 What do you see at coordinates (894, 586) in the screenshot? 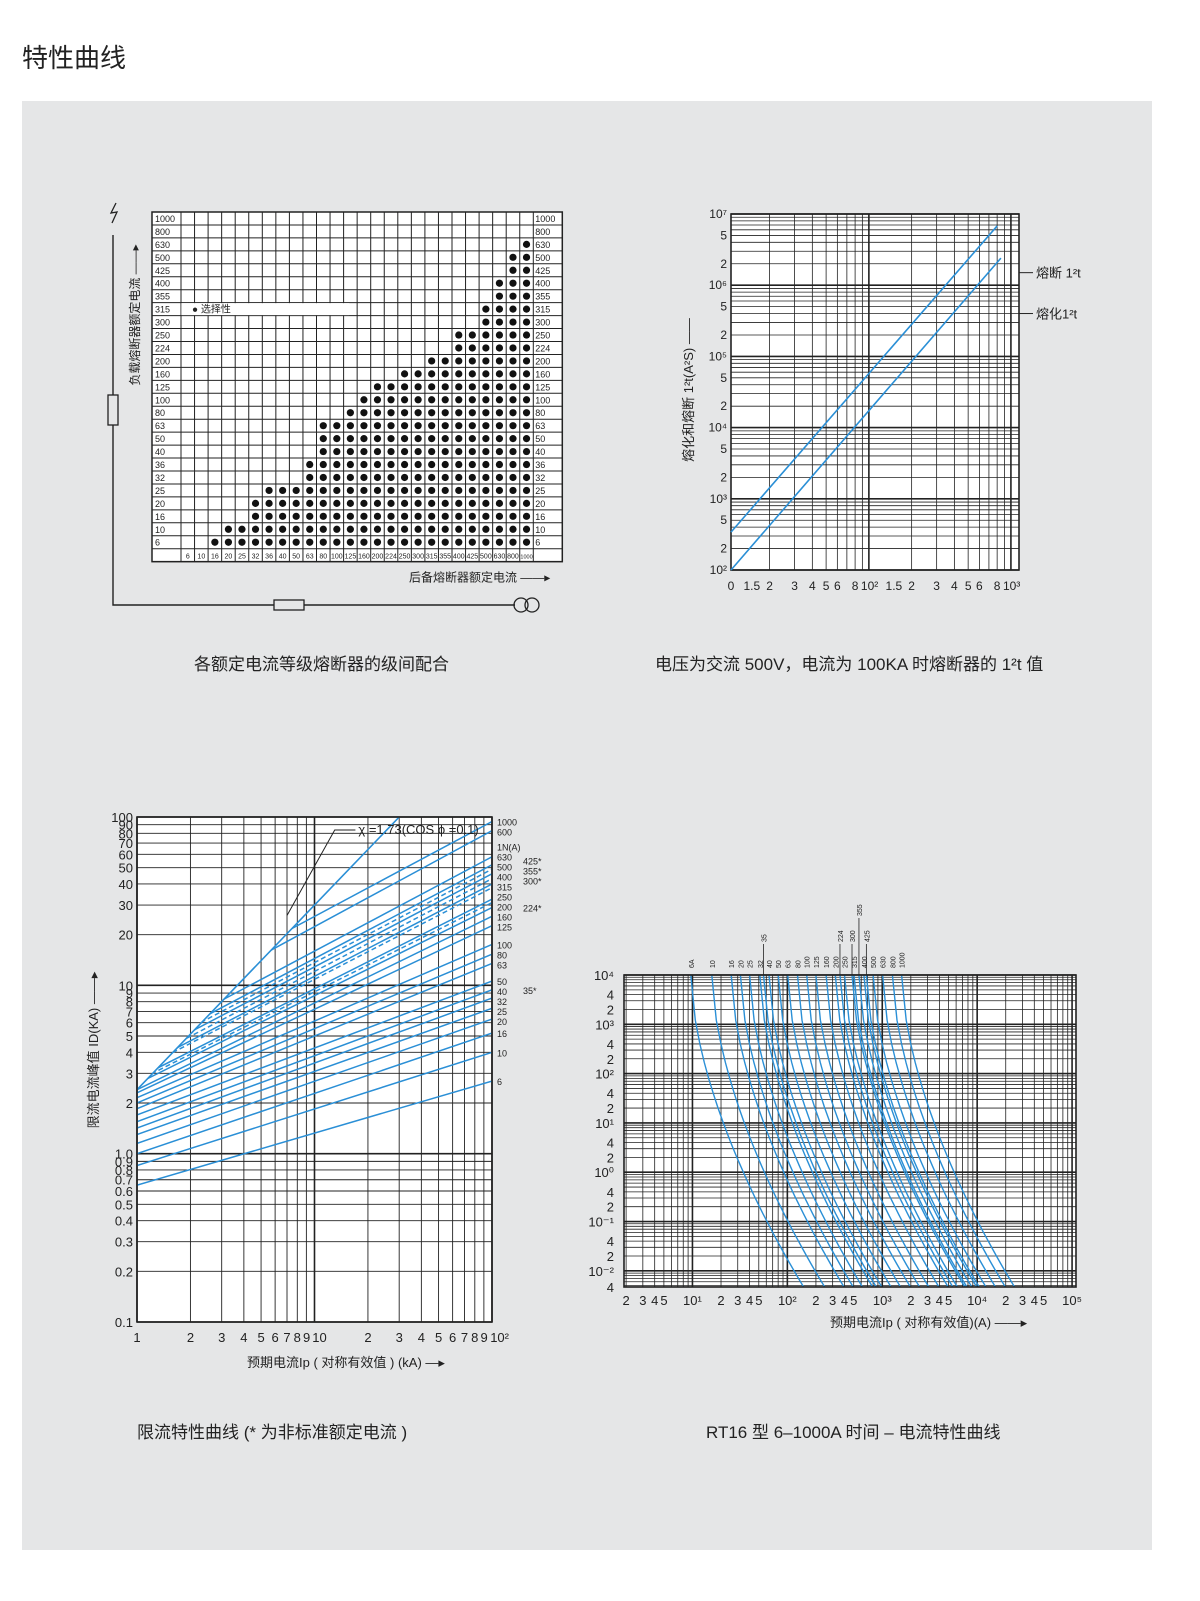
I see `x-tick-label: 1.5` at bounding box center [894, 586].